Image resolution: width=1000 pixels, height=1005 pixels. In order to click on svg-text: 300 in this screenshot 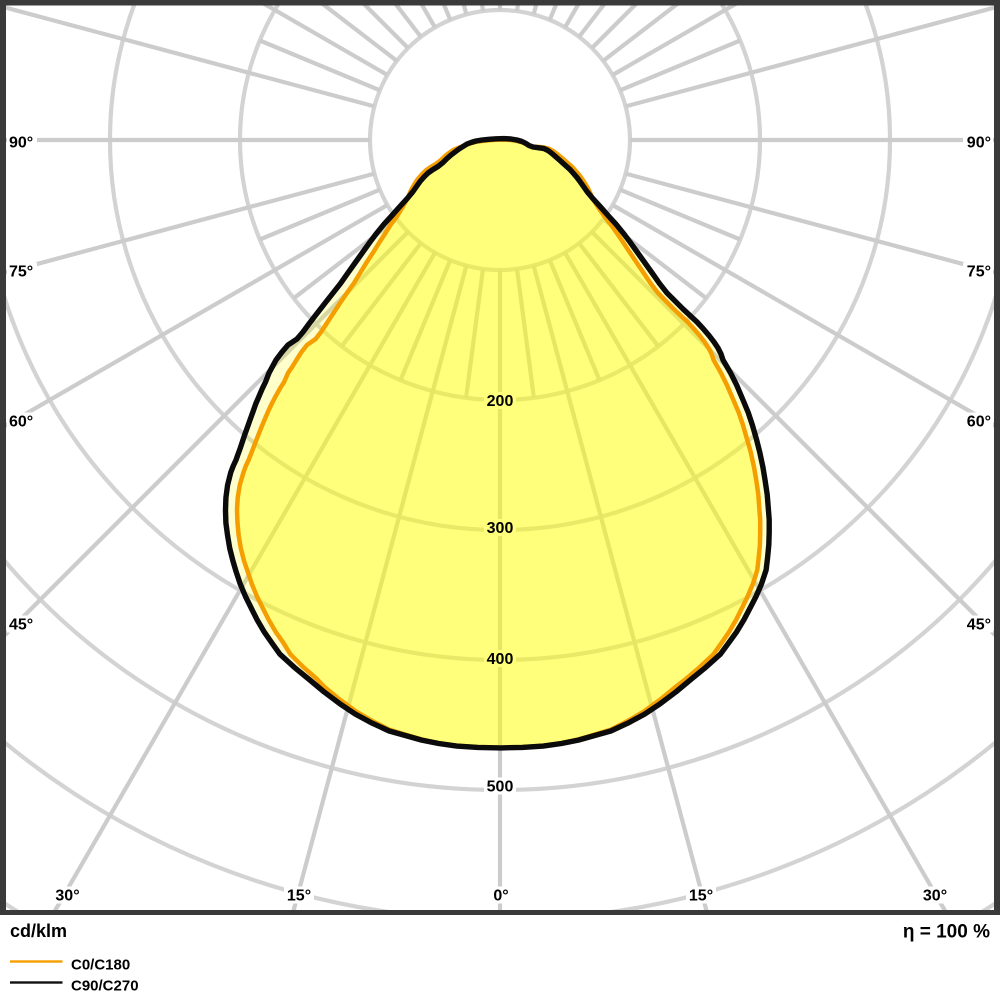, I will do `click(500, 528)`.